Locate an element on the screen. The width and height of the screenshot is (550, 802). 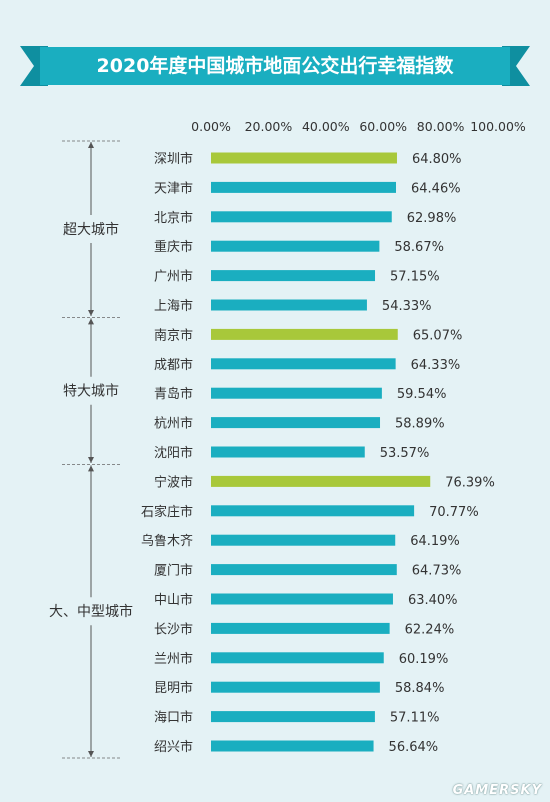
city-label: 兰州市 is located at coordinates (173, 659).